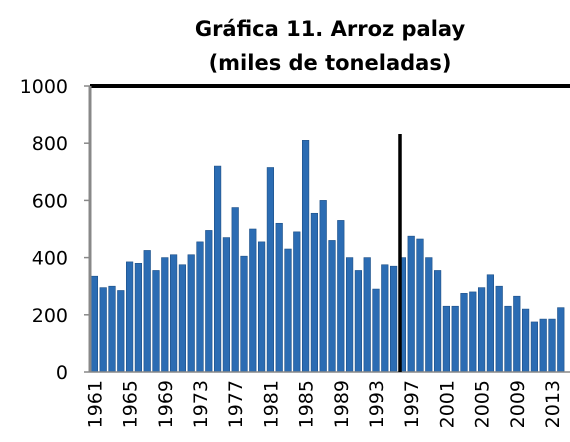  Describe the element at coordinates (342, 404) in the screenshot. I see `x-tick-label: 1989` at that location.